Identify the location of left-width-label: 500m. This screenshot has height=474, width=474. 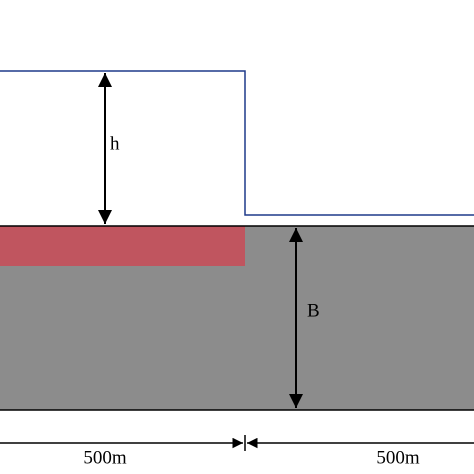
(105, 457).